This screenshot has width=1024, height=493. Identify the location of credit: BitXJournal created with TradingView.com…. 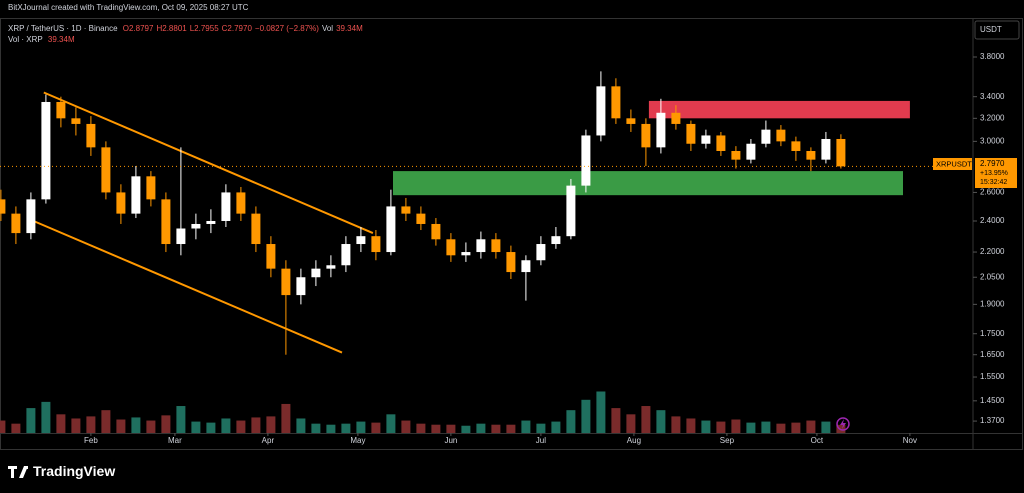
(128, 7).